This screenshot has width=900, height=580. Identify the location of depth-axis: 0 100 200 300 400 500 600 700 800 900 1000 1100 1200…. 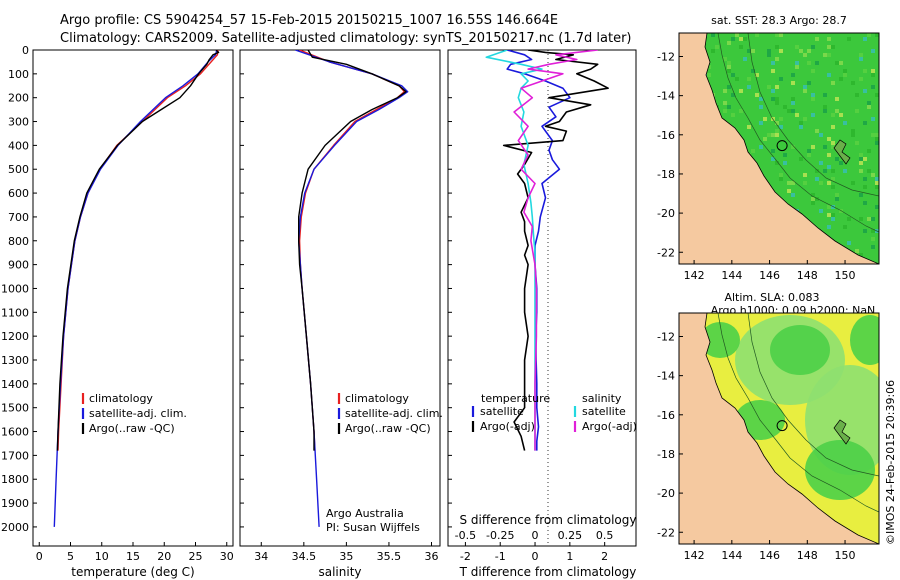
(19, 289).